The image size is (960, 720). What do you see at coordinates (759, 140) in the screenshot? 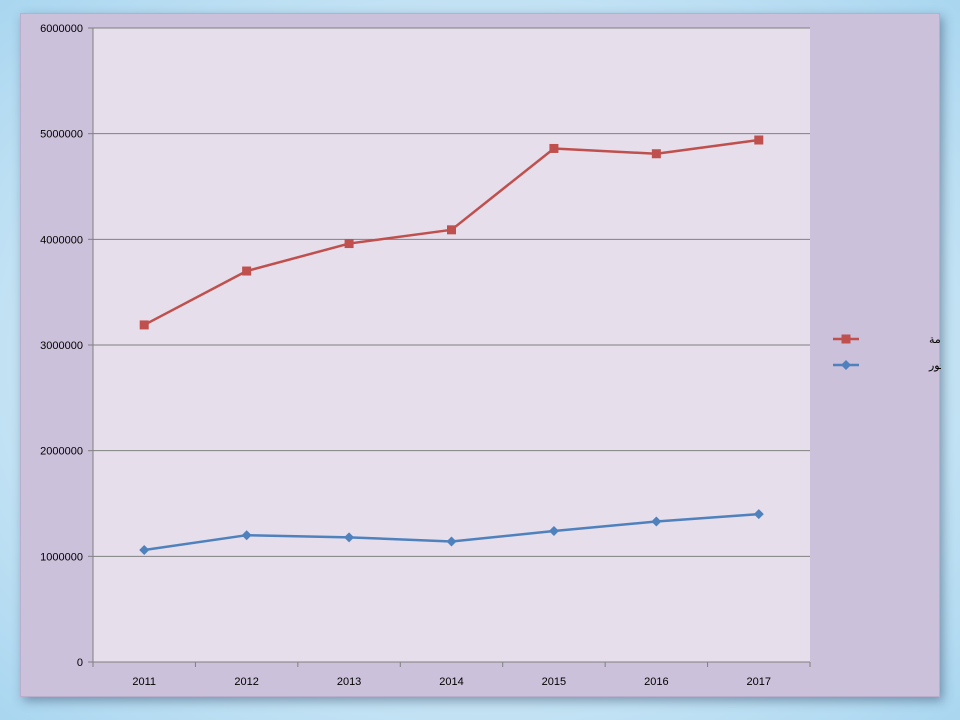
I see `data-point-0-2017` at bounding box center [759, 140].